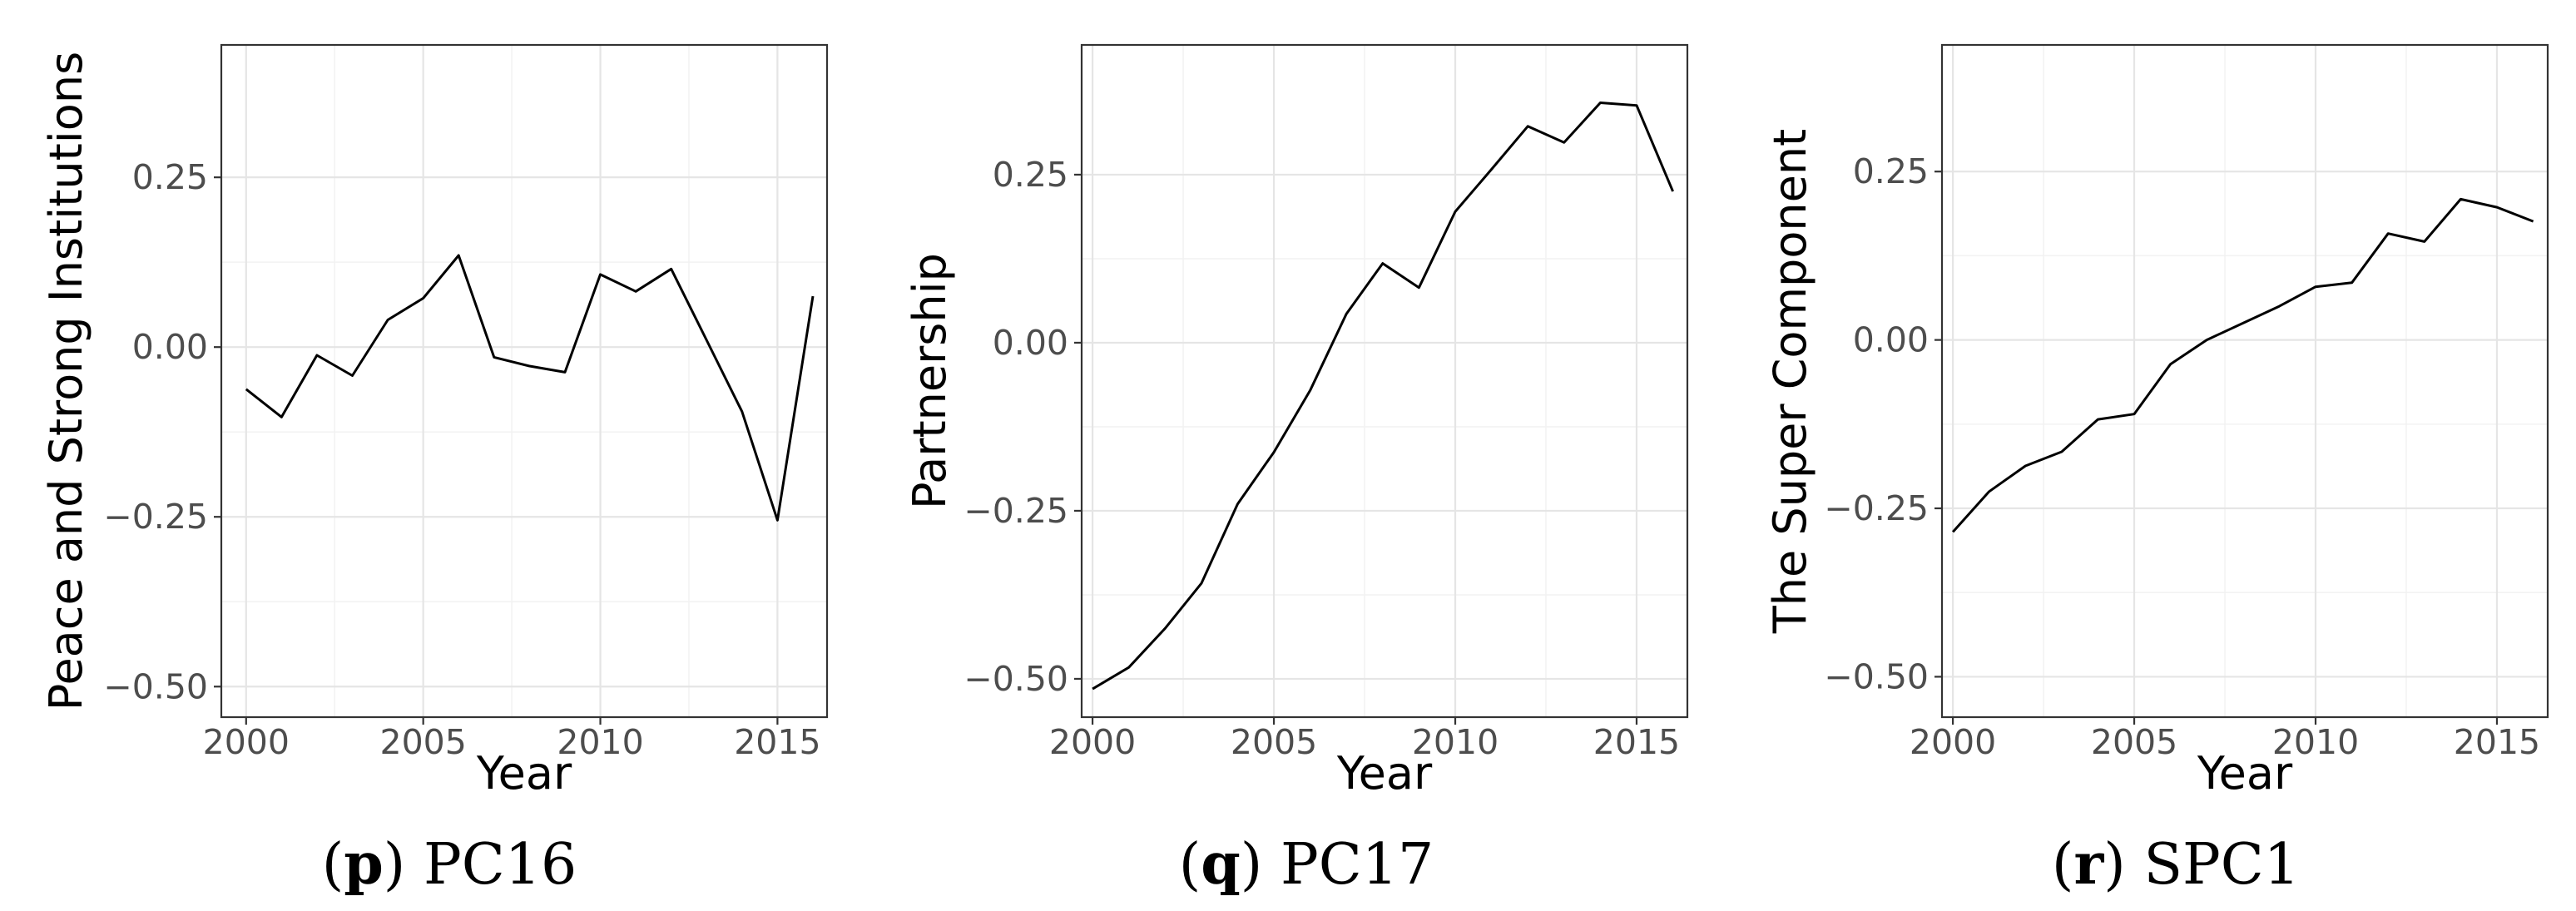  I want to click on y-axis-title: Partnership, so click(930, 381).